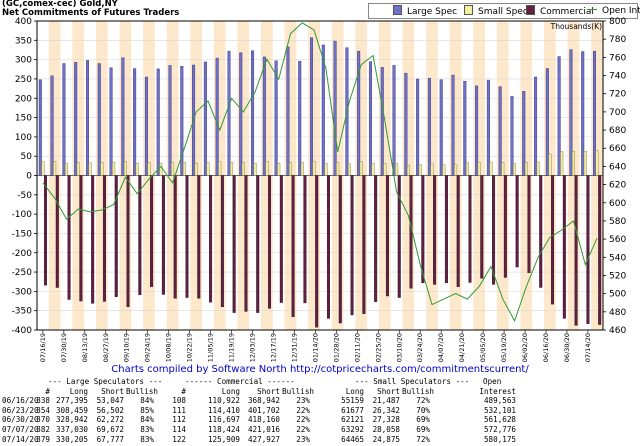 This screenshot has width=640, height=446. Describe the element at coordinates (412, 381) in the screenshot. I see `group-header-small-spec: --- Small Speculators ---` at that location.